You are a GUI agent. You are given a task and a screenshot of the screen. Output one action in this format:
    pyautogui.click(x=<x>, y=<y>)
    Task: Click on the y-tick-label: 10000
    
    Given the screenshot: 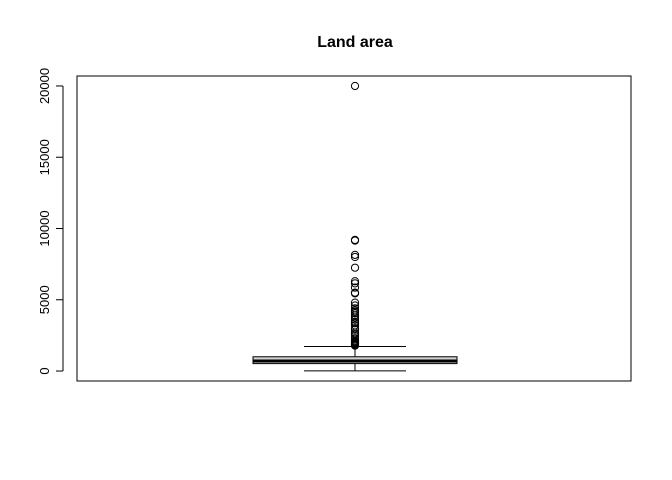 What is the action you would take?
    pyautogui.click(x=44, y=228)
    